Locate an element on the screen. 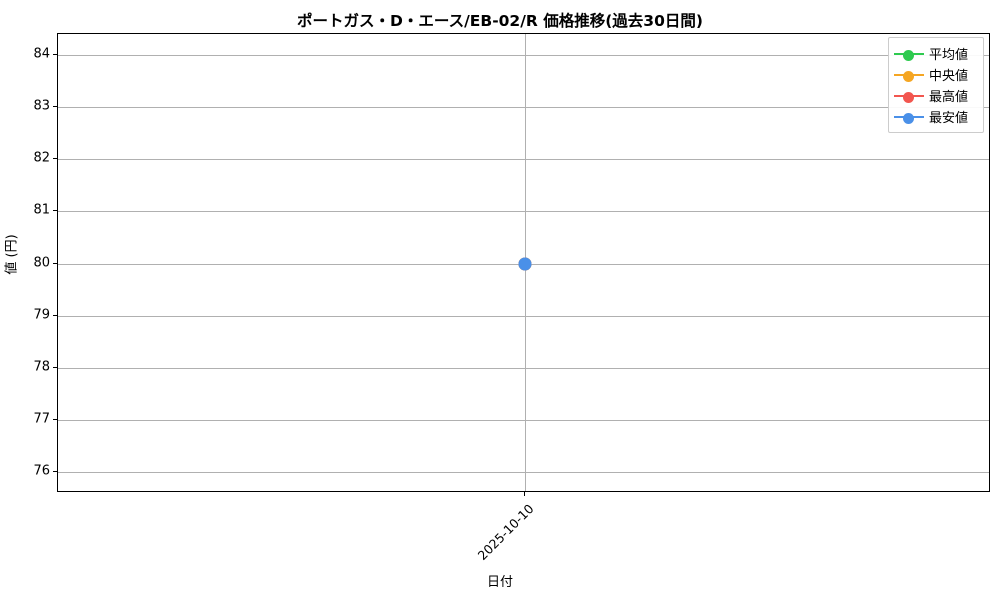  x-axis-tick-mark is located at coordinates (525, 494).